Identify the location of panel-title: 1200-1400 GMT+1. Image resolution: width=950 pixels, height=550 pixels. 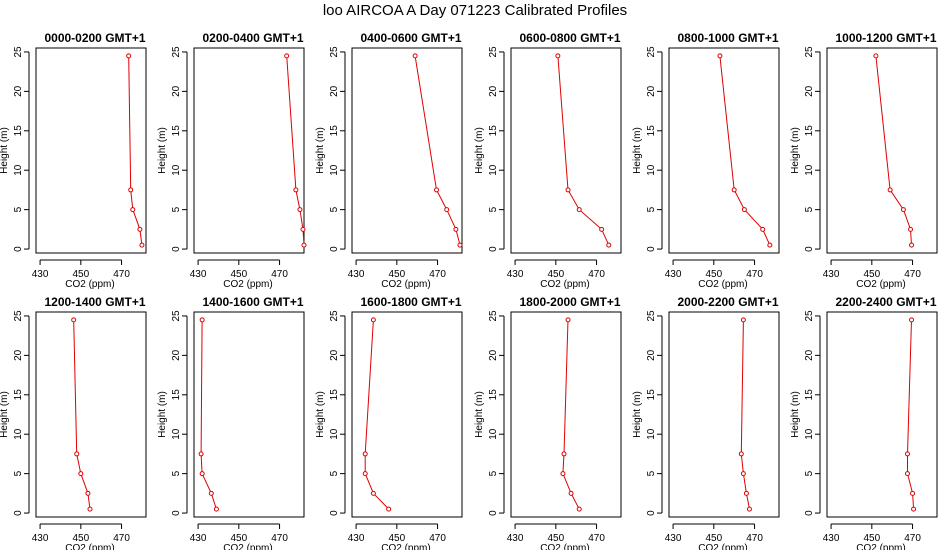
(94, 302).